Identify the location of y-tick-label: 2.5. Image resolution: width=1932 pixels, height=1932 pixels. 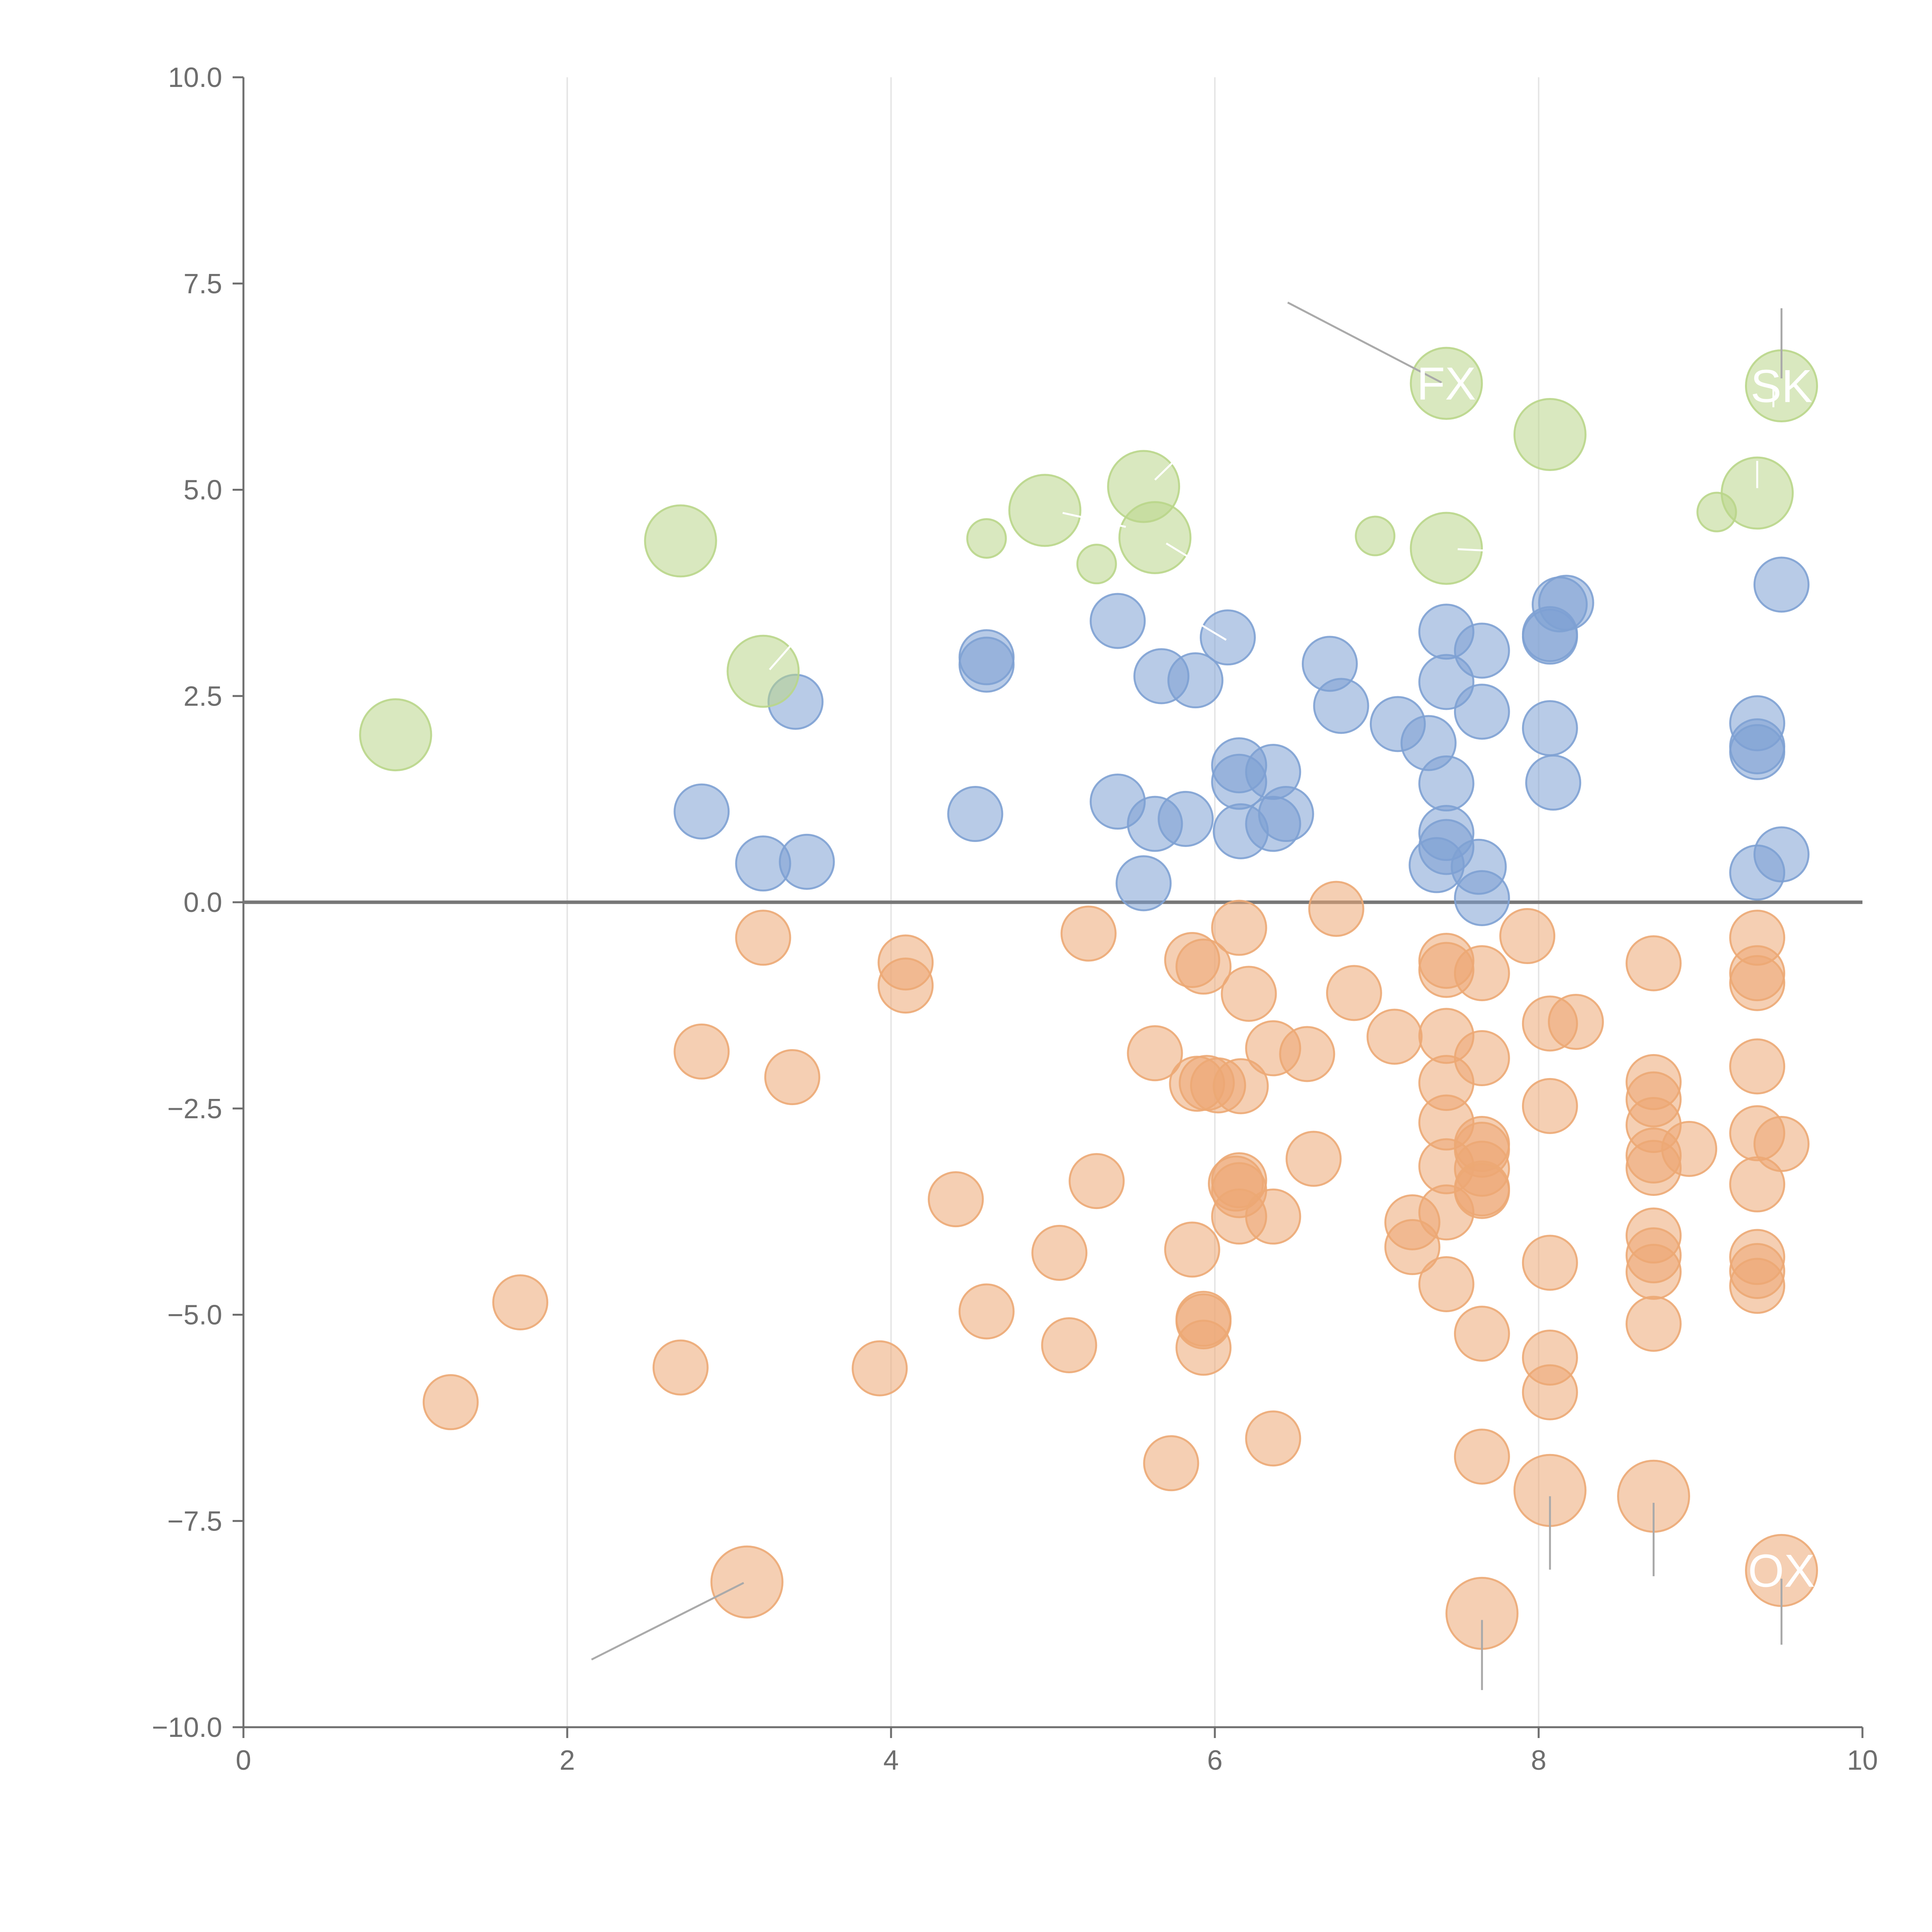
(203, 696).